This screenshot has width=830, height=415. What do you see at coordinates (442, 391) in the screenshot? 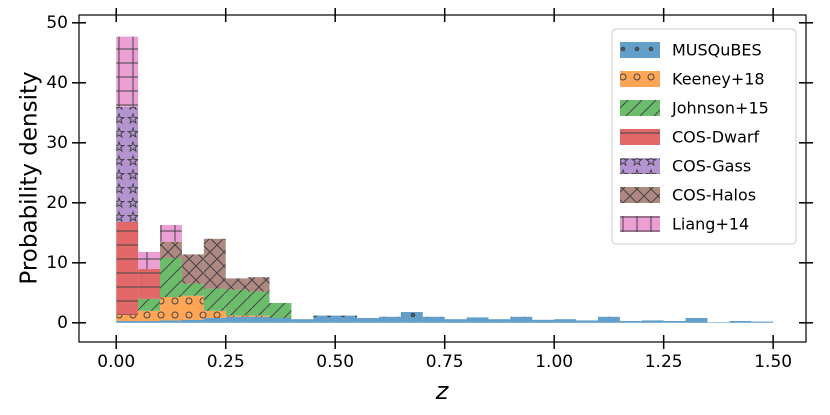
I see `x-axis-label: z` at bounding box center [442, 391].